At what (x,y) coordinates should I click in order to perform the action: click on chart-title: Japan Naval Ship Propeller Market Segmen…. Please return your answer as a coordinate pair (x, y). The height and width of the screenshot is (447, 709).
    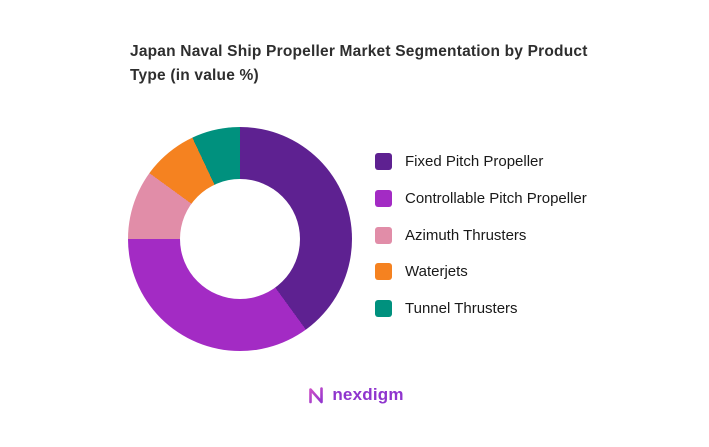
    Looking at the image, I should click on (359, 64).